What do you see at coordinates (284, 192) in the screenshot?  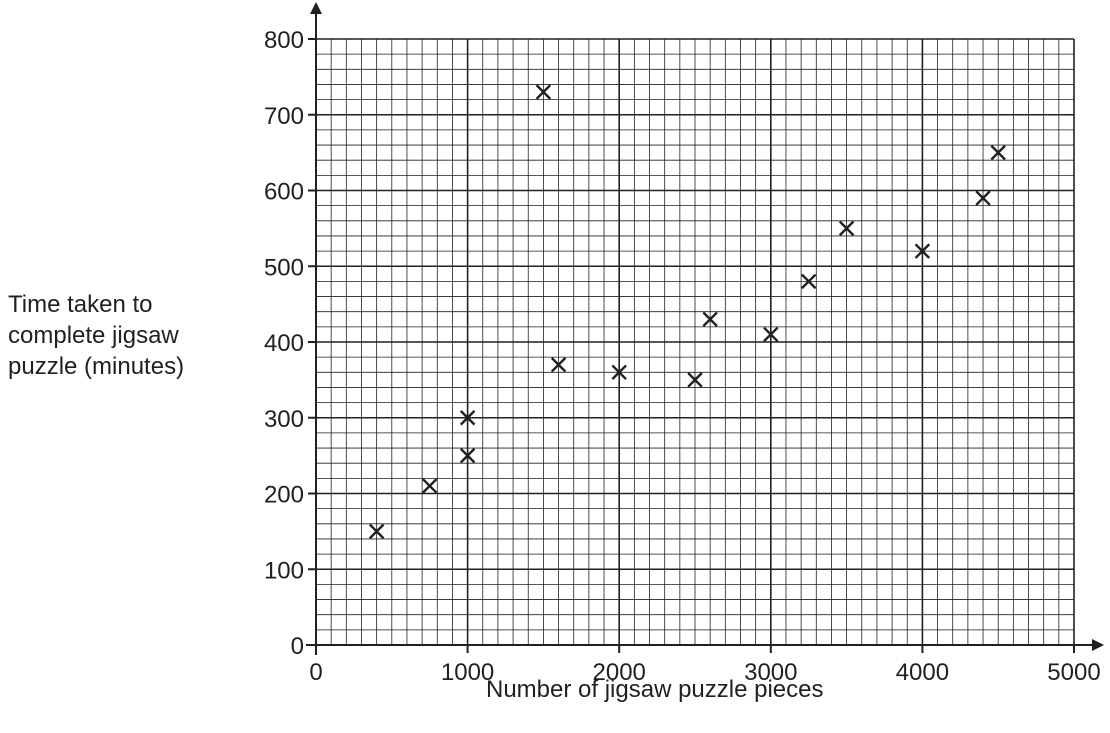 I see `y-tick-label: 600` at bounding box center [284, 192].